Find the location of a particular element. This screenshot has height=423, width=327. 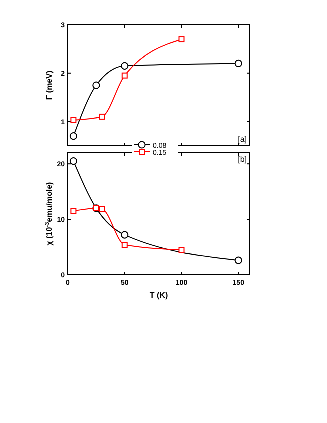

annotation: [b] is located at coordinates (242, 159).